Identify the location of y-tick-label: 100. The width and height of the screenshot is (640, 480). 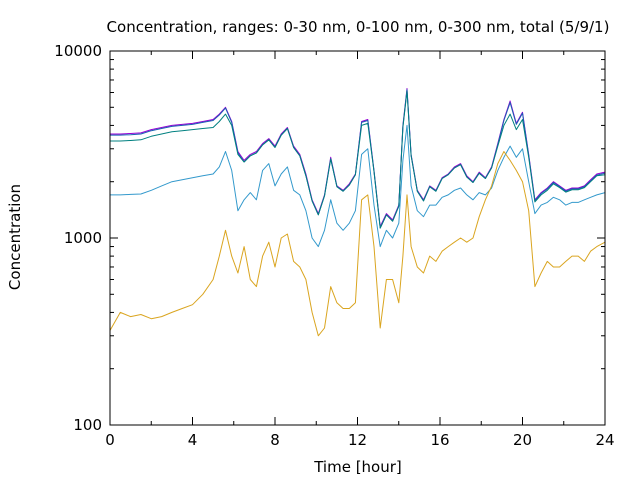
(87, 425).